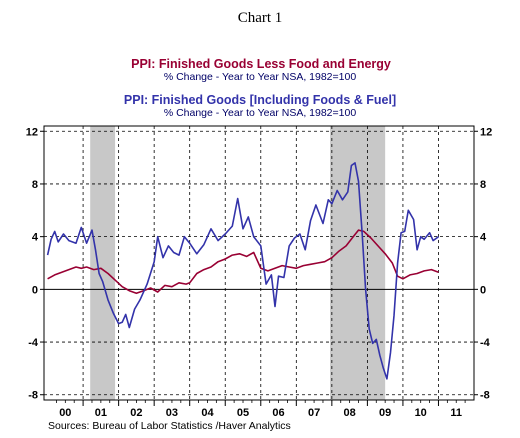 This screenshot has width=520, height=438. Describe the element at coordinates (35, 290) in the screenshot. I see `y-tick-label-left: 0` at that location.